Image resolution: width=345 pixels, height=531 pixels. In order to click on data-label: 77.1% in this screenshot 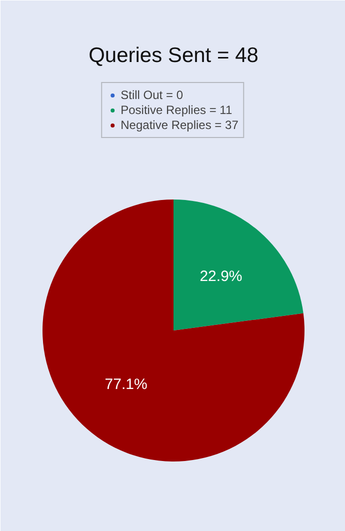, I will do `click(126, 385)`.